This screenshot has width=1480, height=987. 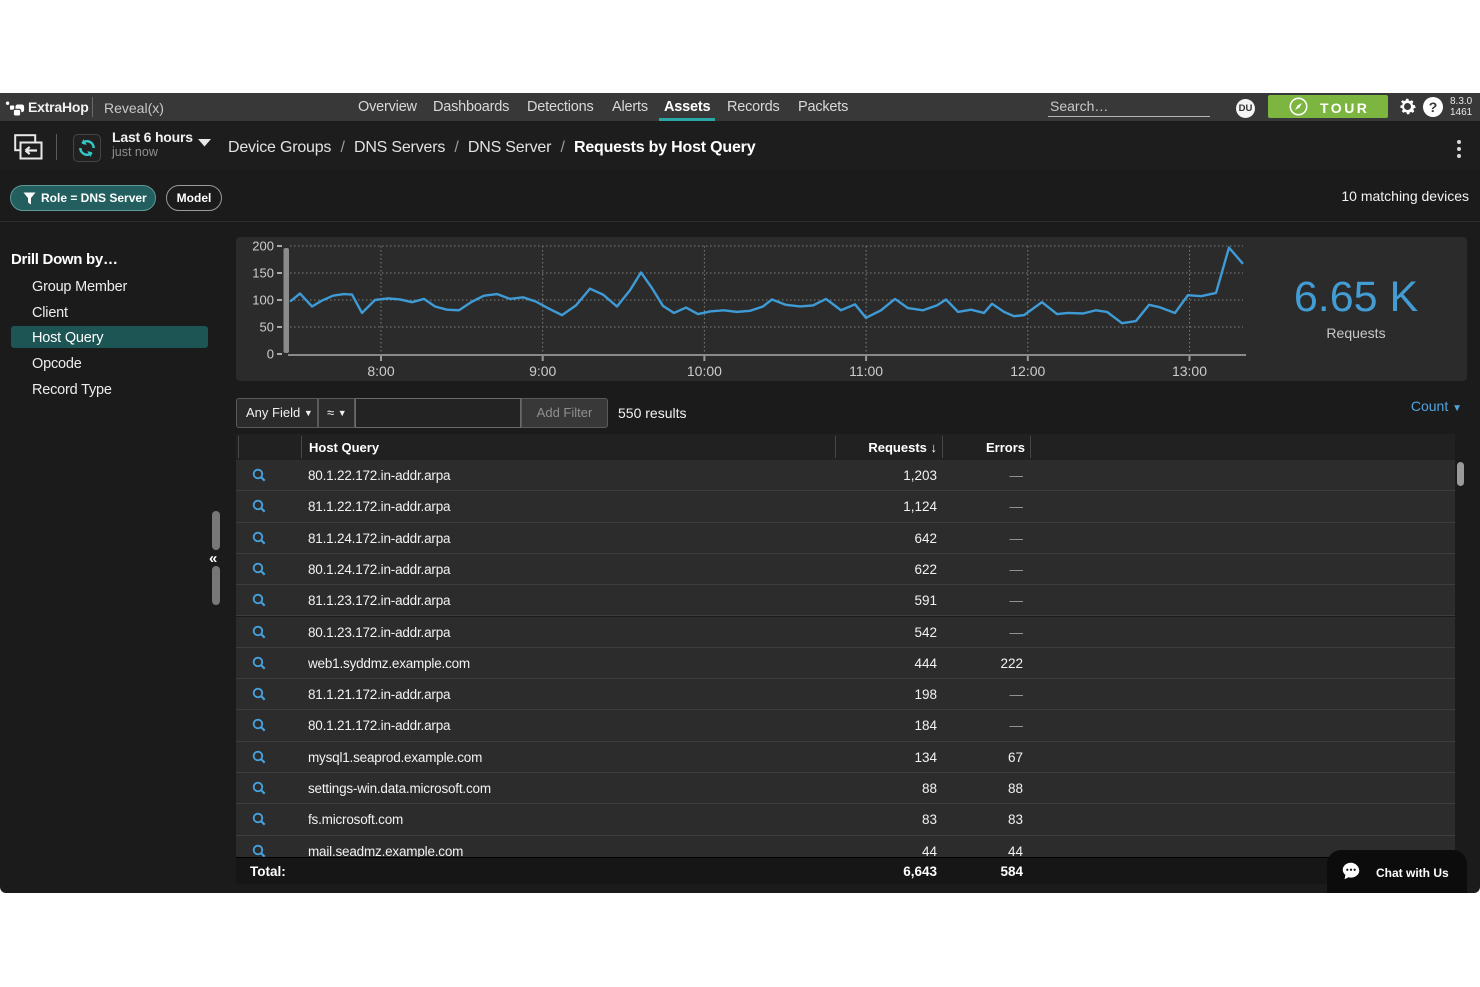 I want to click on svg-text: 50, so click(x=267, y=327).